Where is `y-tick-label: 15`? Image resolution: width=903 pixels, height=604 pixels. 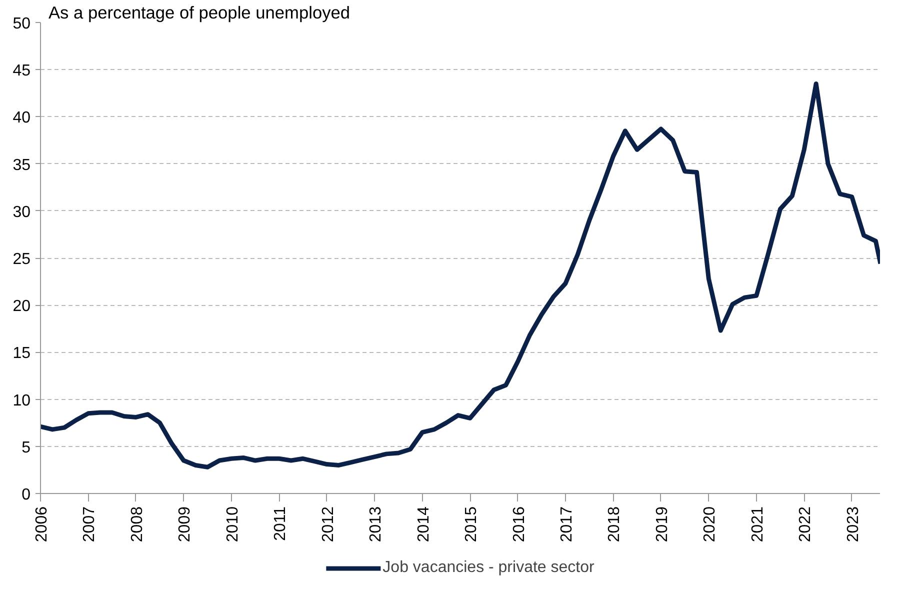 y-tick-label: 15 is located at coordinates (21, 353).